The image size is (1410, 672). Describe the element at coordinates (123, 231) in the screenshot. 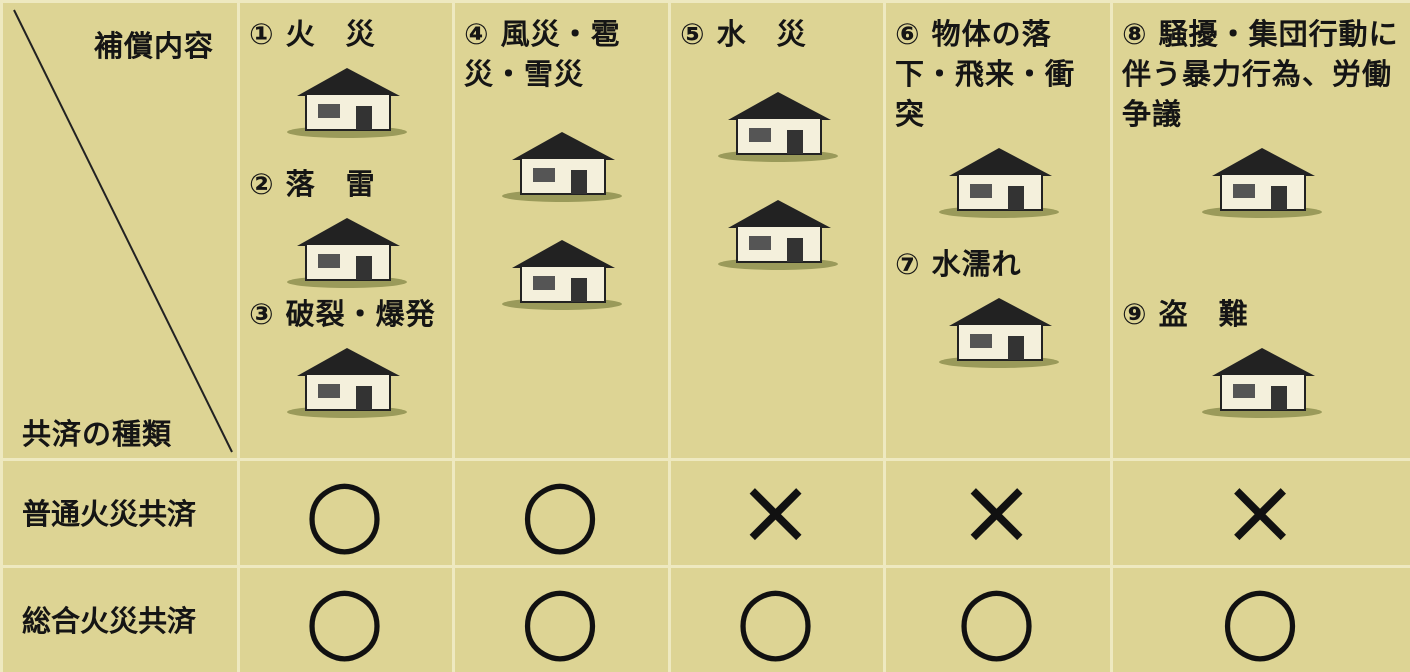

I see `corner-diagonal` at that location.